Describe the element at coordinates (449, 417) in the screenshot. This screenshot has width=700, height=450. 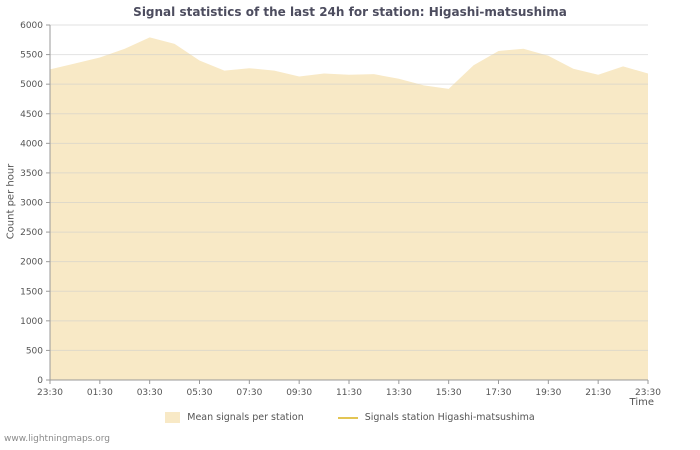
I see `legend-label-station-signals: Signals station Higashi-matsushima` at that location.